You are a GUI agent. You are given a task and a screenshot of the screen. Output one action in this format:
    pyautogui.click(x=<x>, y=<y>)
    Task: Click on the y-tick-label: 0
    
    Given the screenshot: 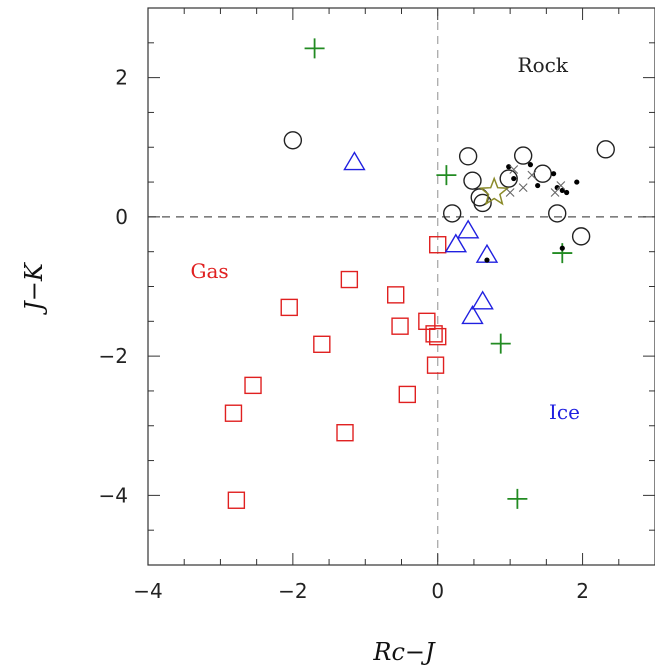 What is the action you would take?
    pyautogui.click(x=121, y=217)
    